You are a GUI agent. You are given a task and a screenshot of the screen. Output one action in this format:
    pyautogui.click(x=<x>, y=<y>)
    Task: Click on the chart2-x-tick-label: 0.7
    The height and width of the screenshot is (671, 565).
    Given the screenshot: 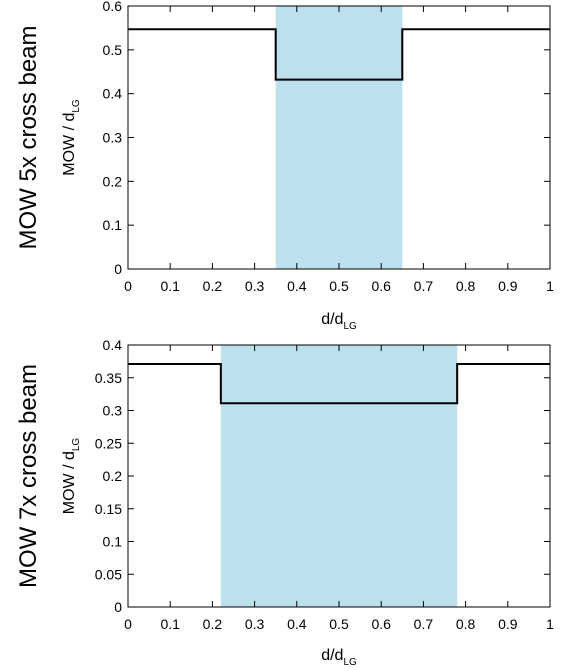 What is the action you would take?
    pyautogui.click(x=424, y=624)
    